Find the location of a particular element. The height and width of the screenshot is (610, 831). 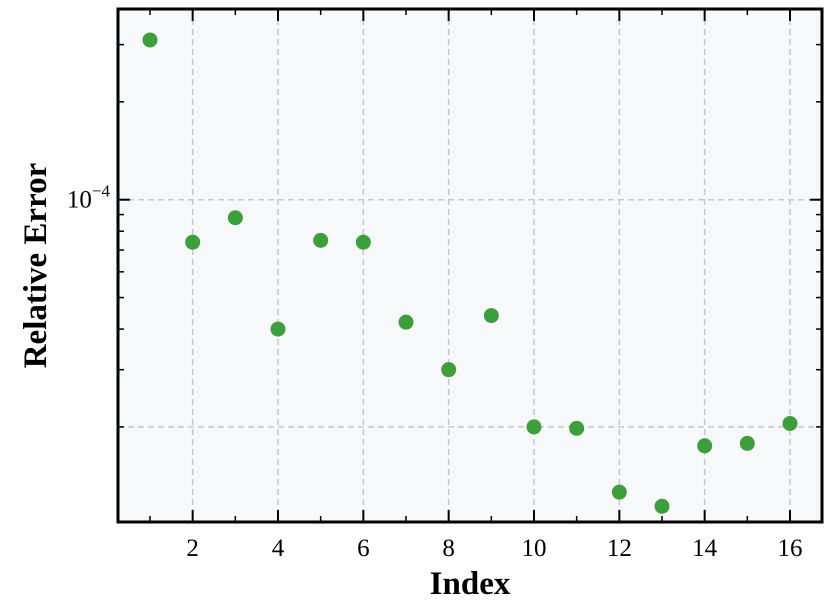

x-tick-label: 8 is located at coordinates (448, 548).